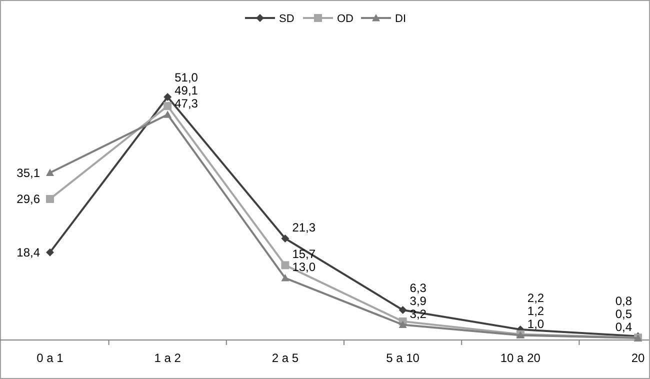  Describe the element at coordinates (403, 358) in the screenshot. I see `x-tick-label: 5 a 10` at that location.